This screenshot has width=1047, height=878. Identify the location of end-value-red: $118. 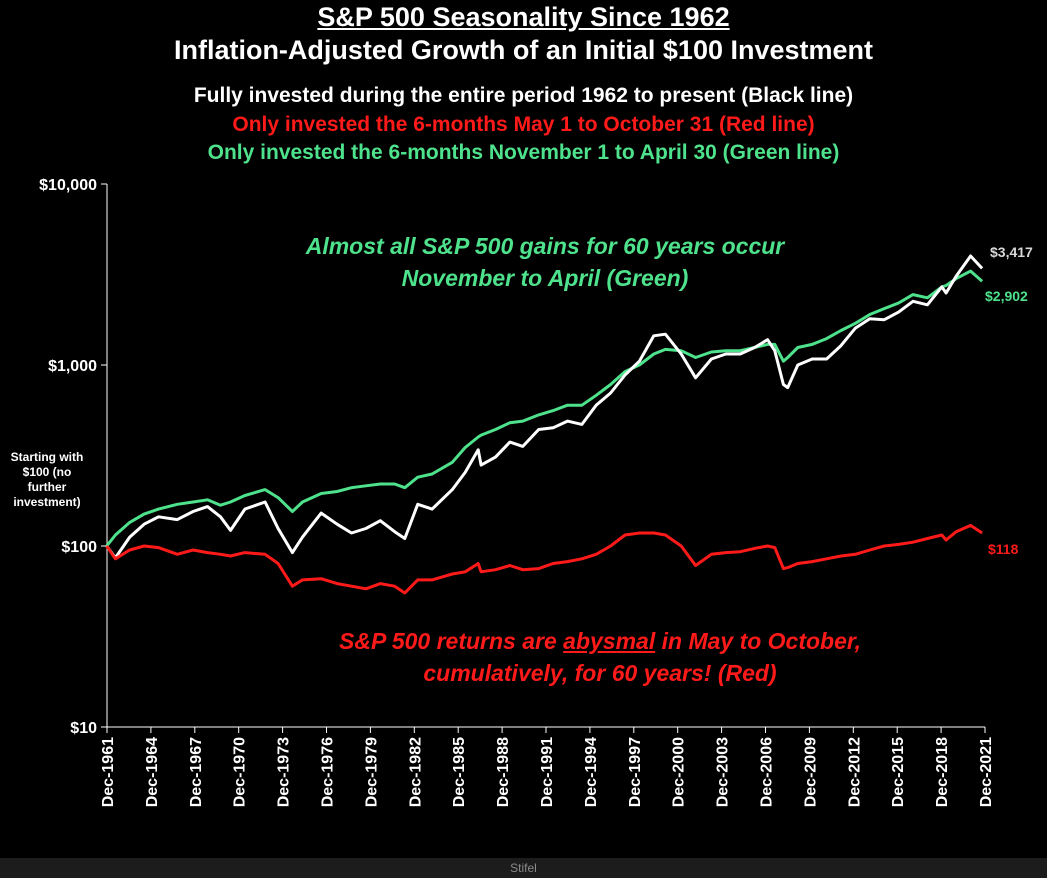
(1003, 549).